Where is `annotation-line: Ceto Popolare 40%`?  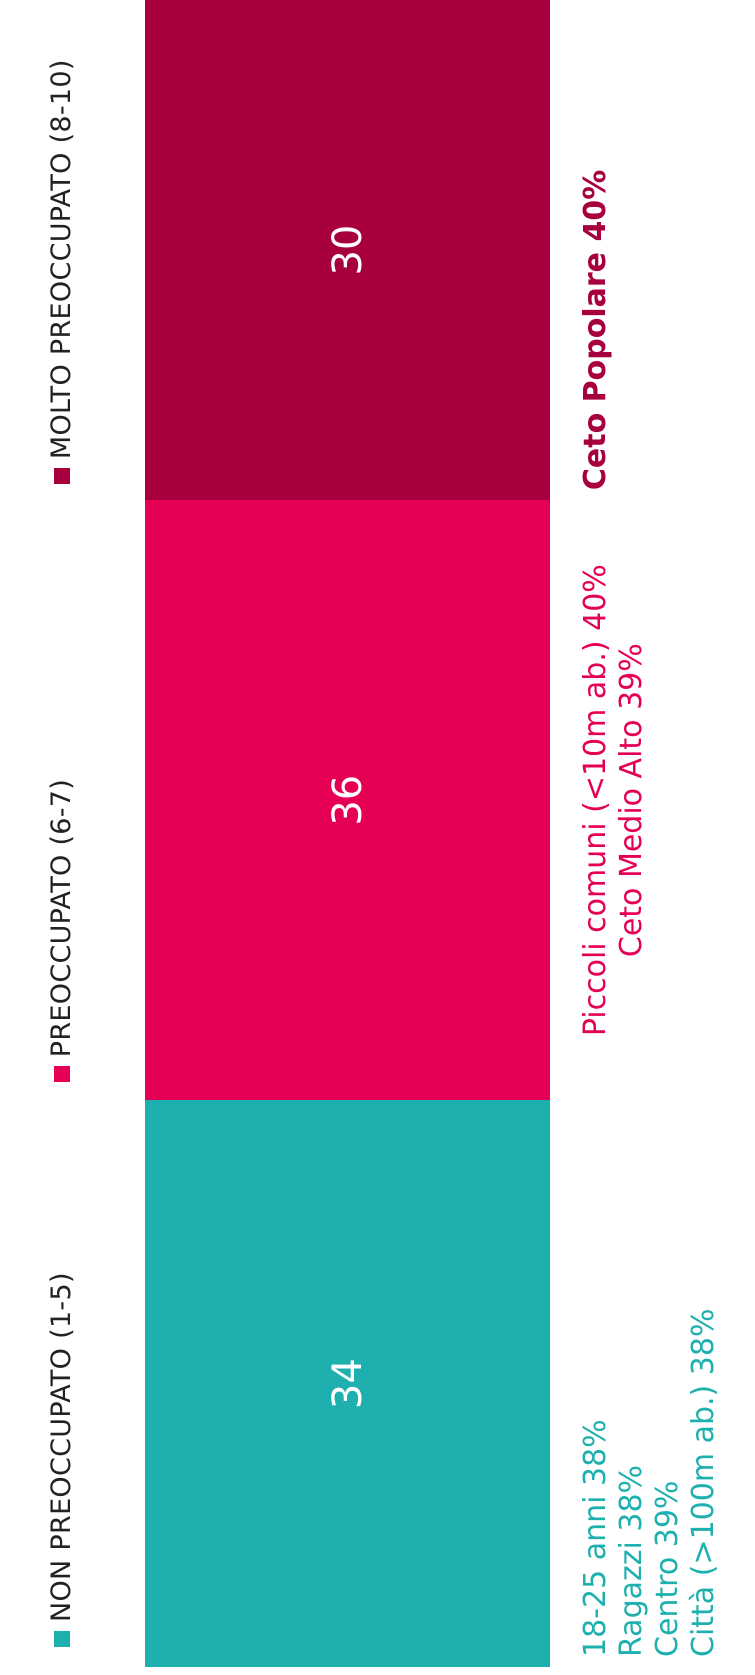
annotation-line: Ceto Popolare 40% is located at coordinates (595, 330).